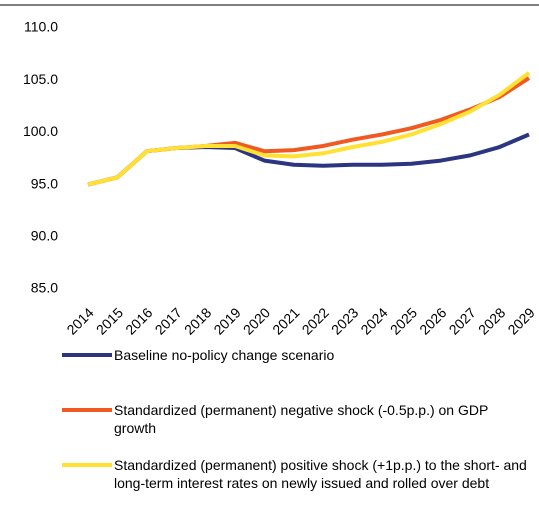 This screenshot has width=539, height=515. What do you see at coordinates (40, 79) in the screenshot?
I see `y-tick-label: 105.0` at bounding box center [40, 79].